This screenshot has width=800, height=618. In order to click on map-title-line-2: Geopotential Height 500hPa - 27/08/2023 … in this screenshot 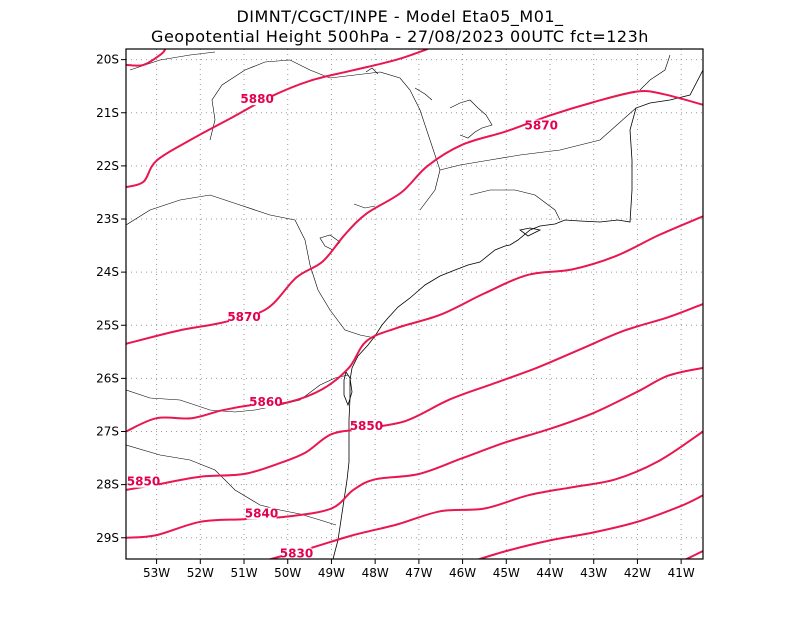, I will do `click(400, 36)`.